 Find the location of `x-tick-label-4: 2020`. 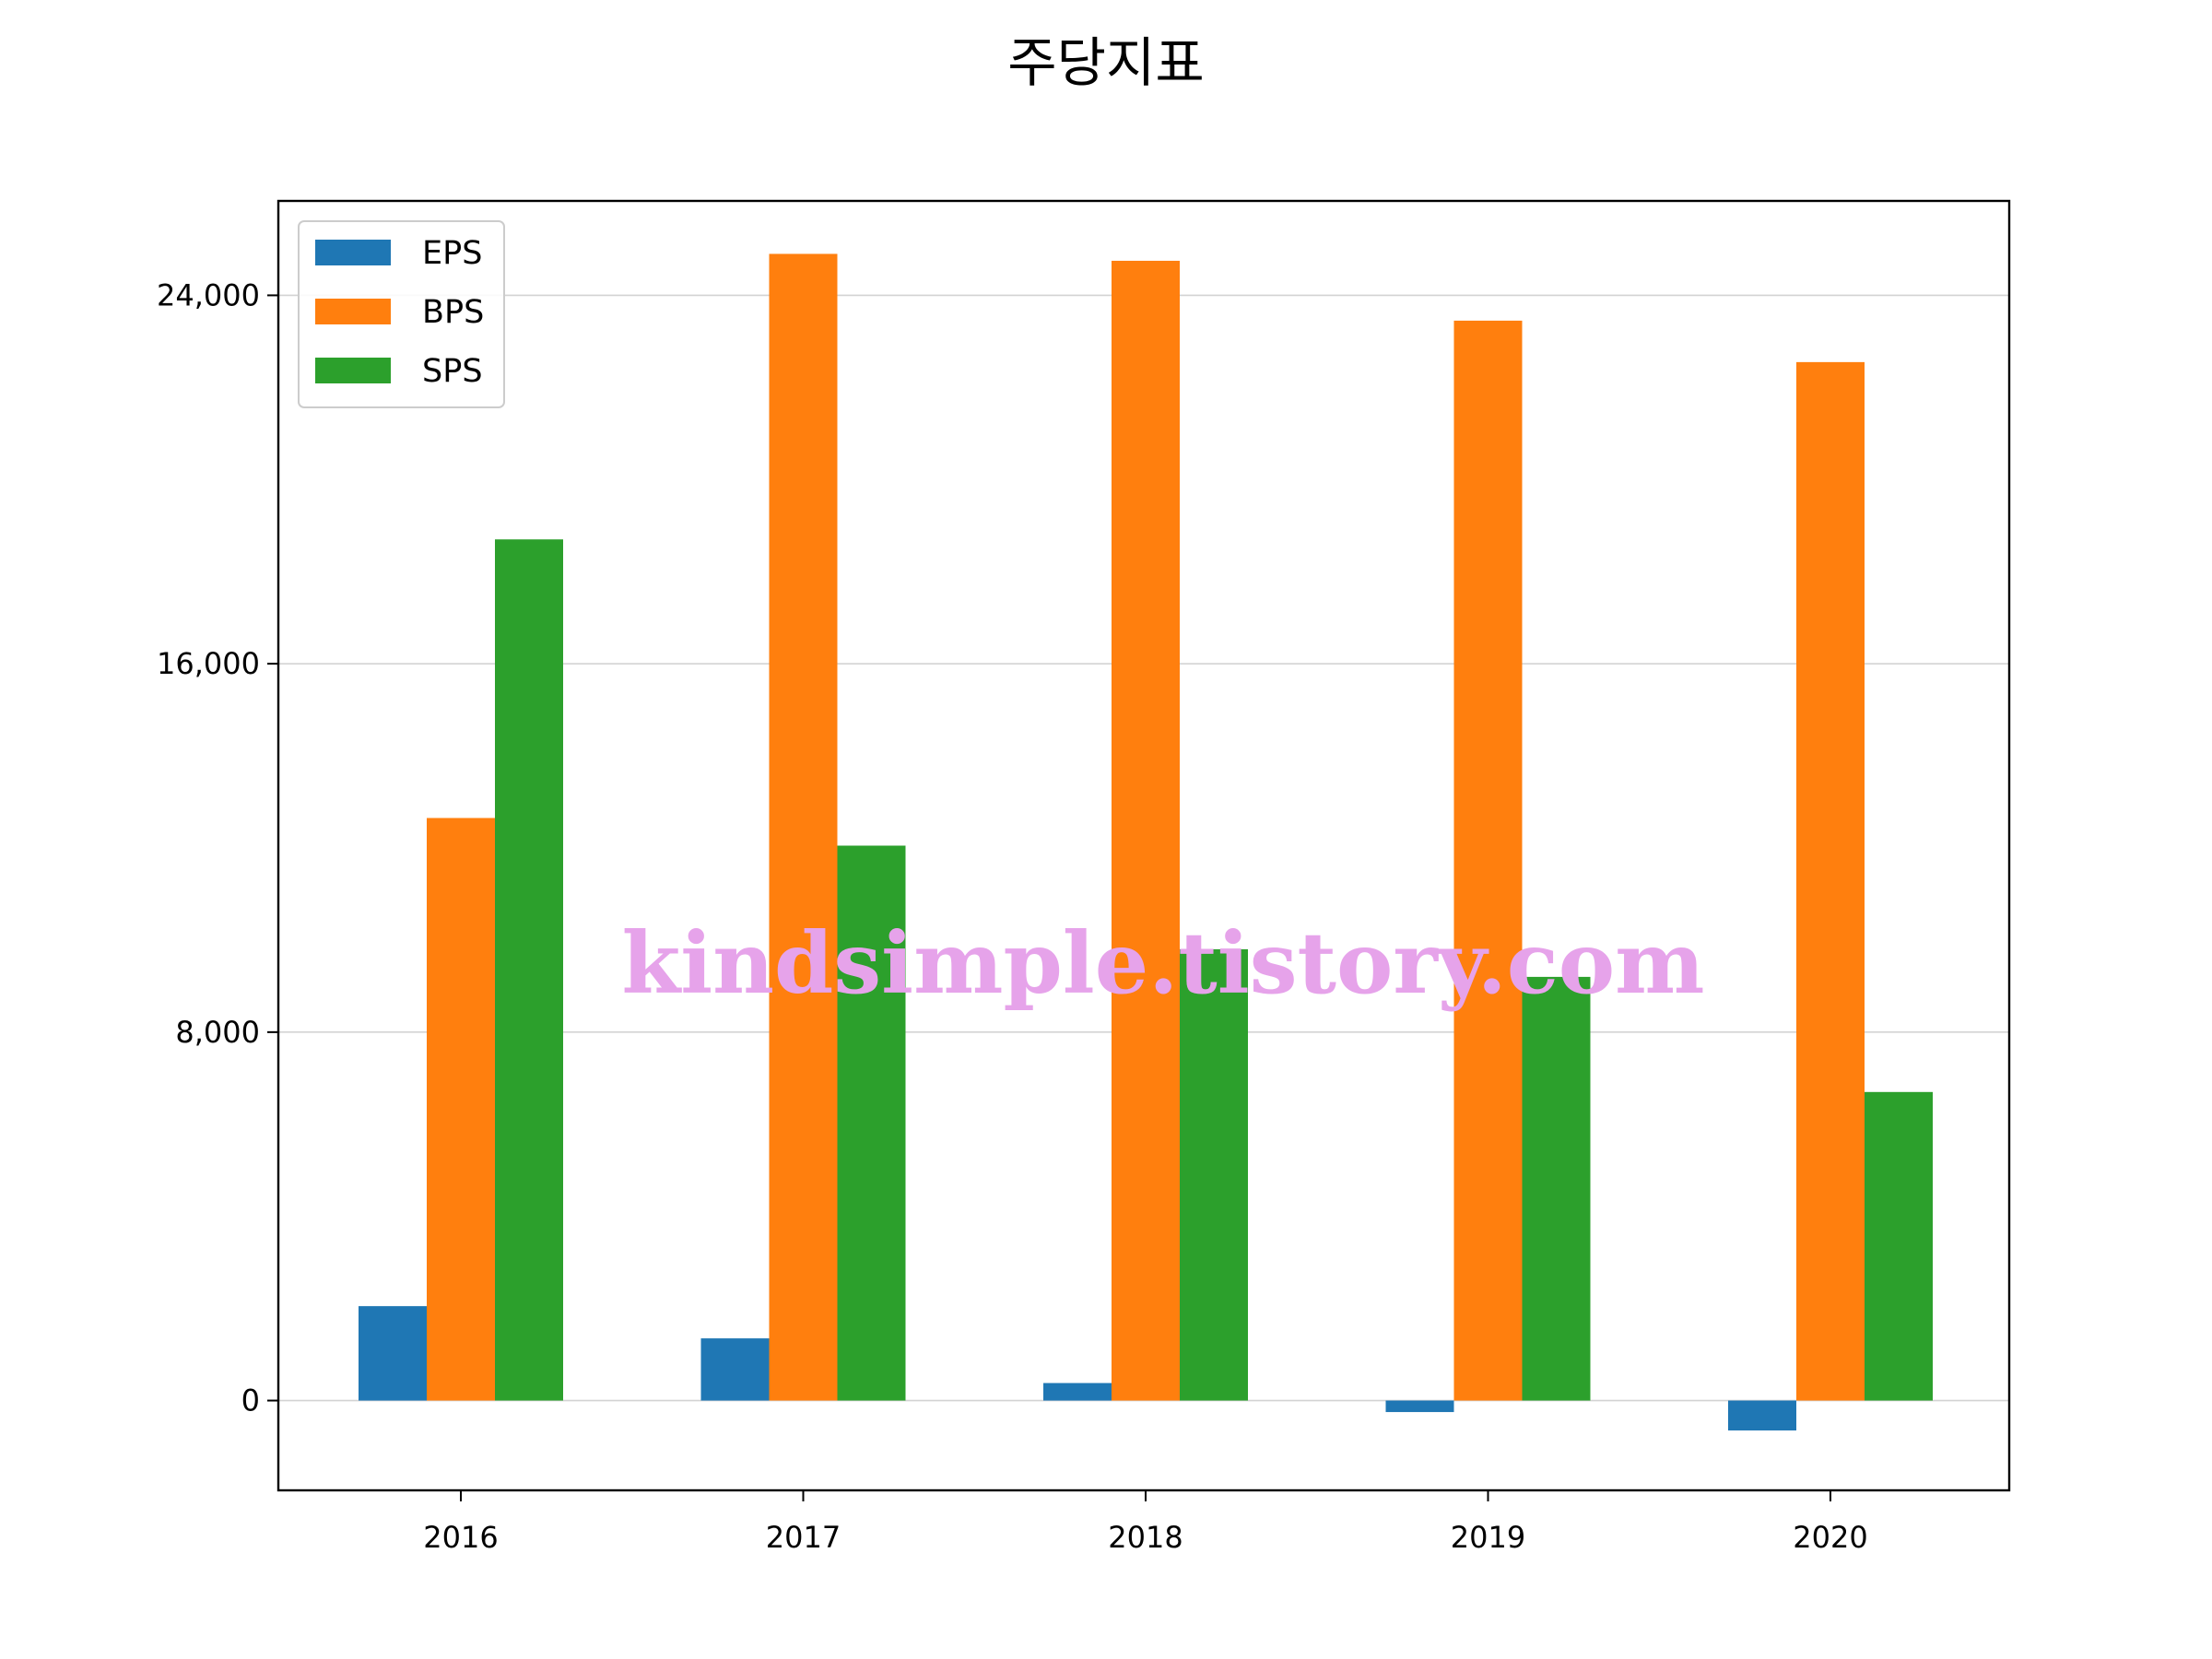

x-tick-label-4: 2020 is located at coordinates (1830, 1537).